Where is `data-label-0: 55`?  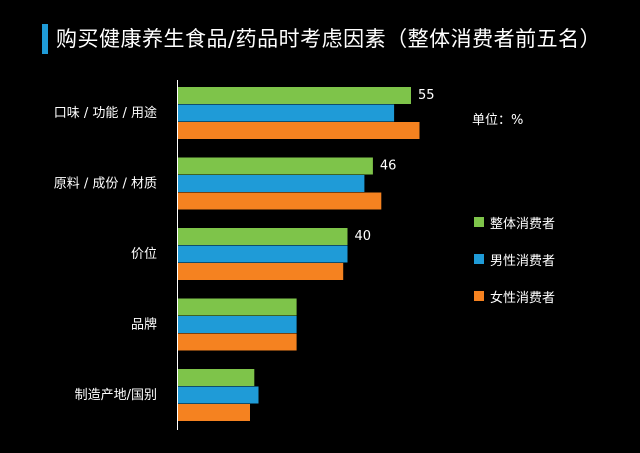
data-label-0: 55 is located at coordinates (426, 95).